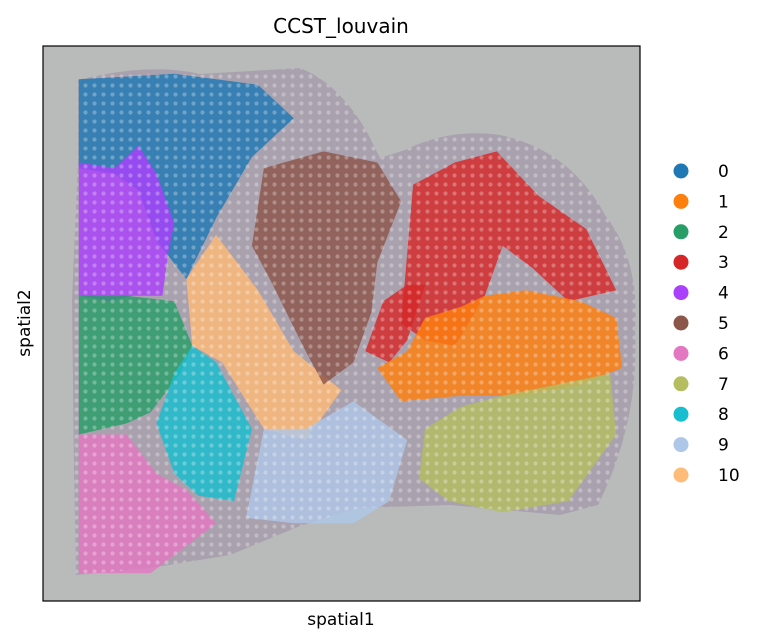  What do you see at coordinates (729, 476) in the screenshot?
I see `legend-label-10: 10` at bounding box center [729, 476].